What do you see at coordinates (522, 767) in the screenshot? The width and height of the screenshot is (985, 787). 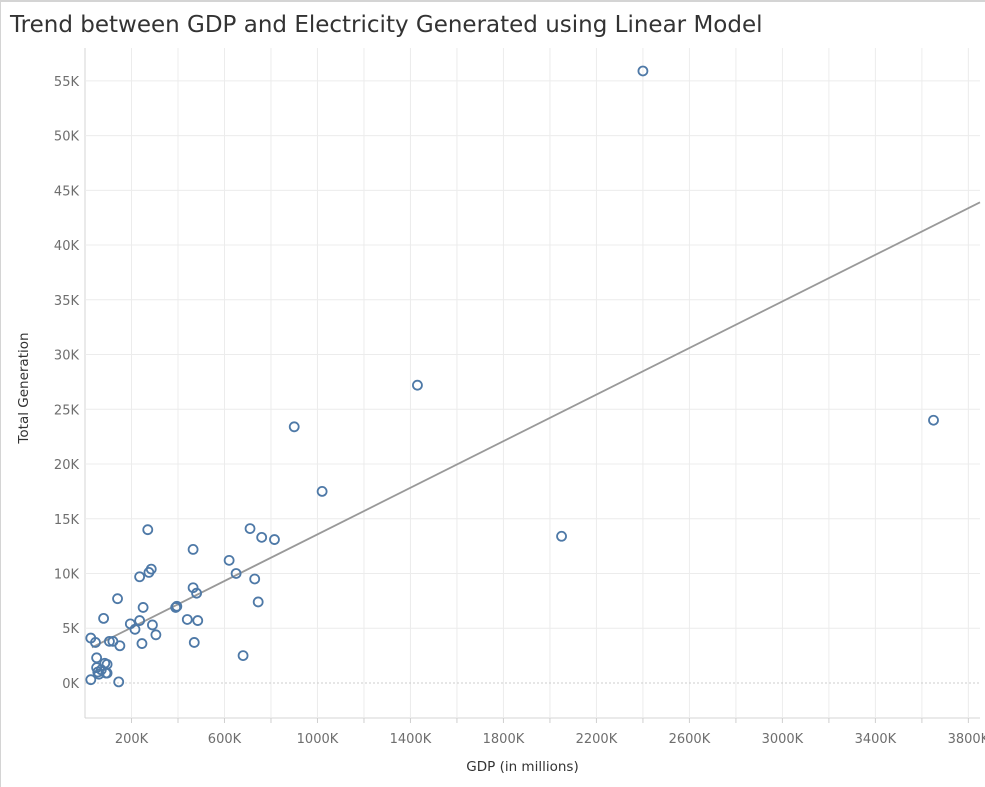 I see `x-axis-title: GDP (in millions)` at bounding box center [522, 767].